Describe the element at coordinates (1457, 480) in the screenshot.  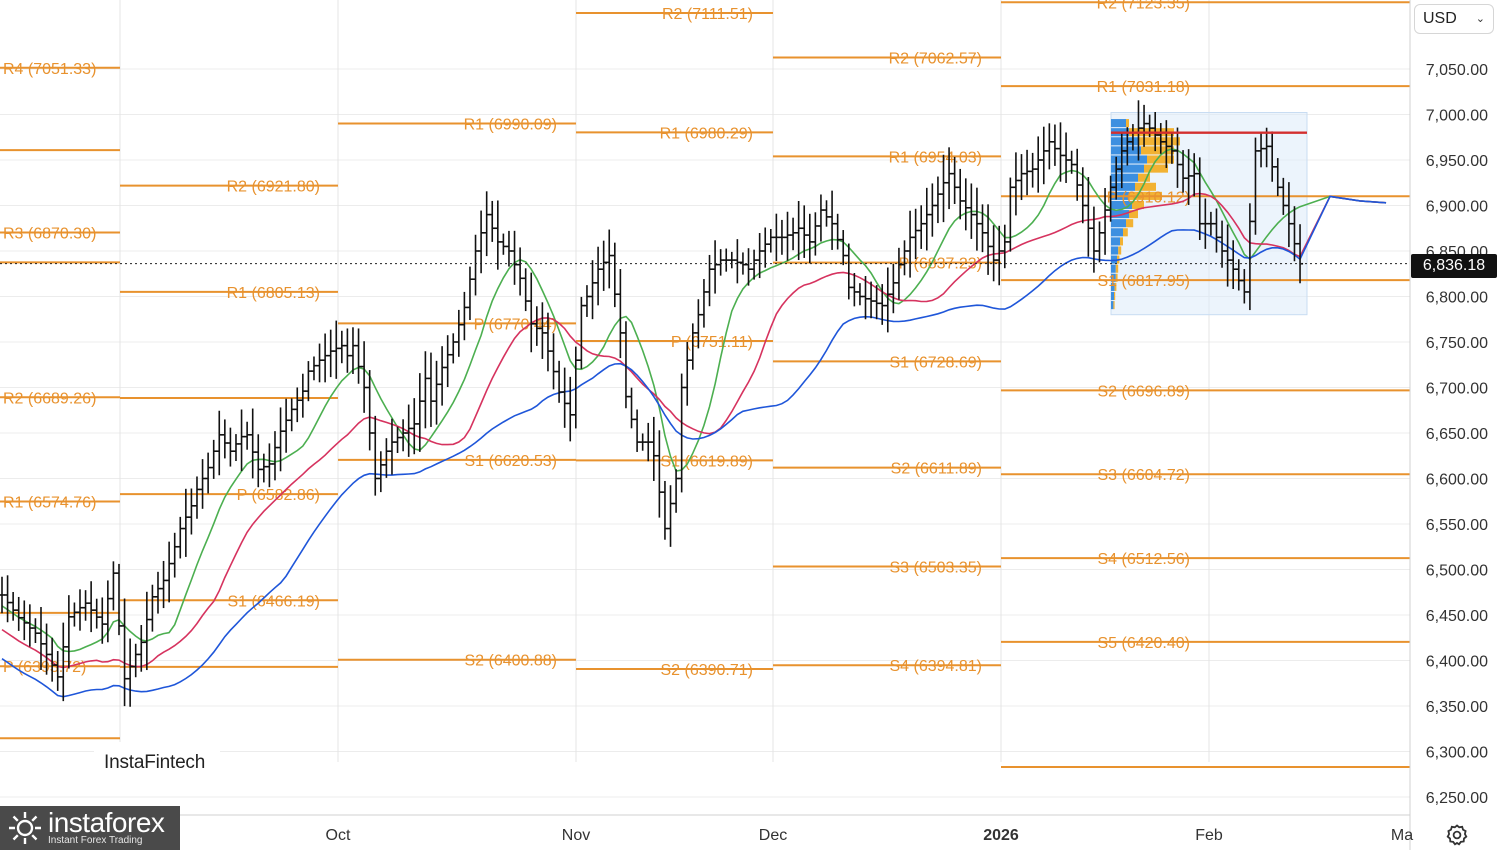
I see `price-tick-label: 6,600.00` at that location.